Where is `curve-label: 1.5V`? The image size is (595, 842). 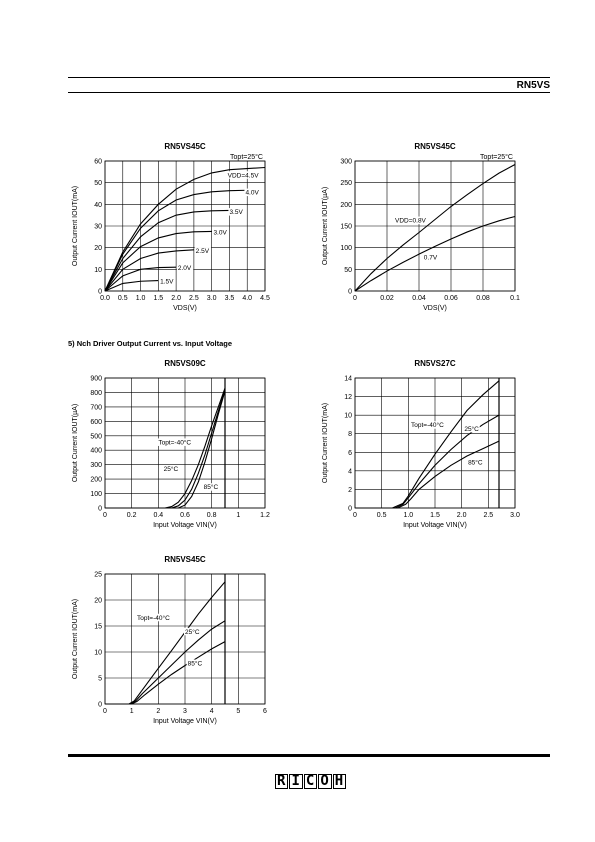
curve-label: 1.5V is located at coordinates (167, 281).